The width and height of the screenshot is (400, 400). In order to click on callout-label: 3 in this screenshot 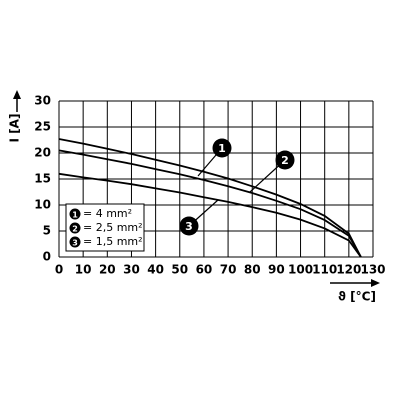, I will do `click(189, 226)`.